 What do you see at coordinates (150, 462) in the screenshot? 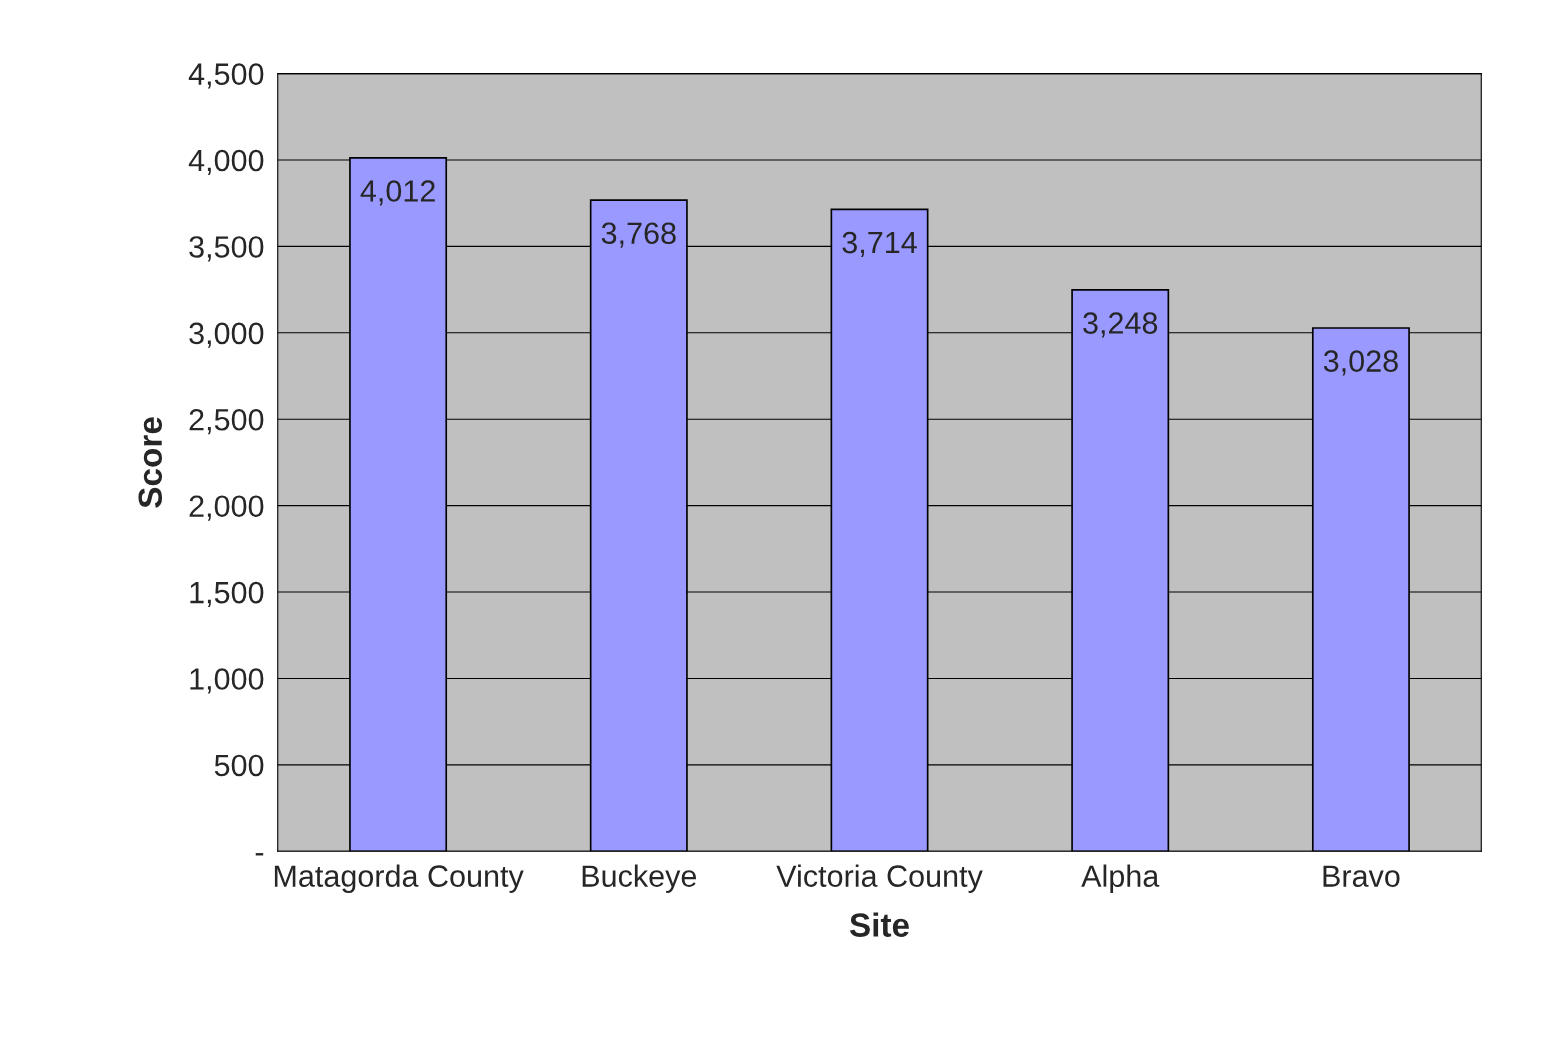
I see `y-axis-title: Score` at bounding box center [150, 462].